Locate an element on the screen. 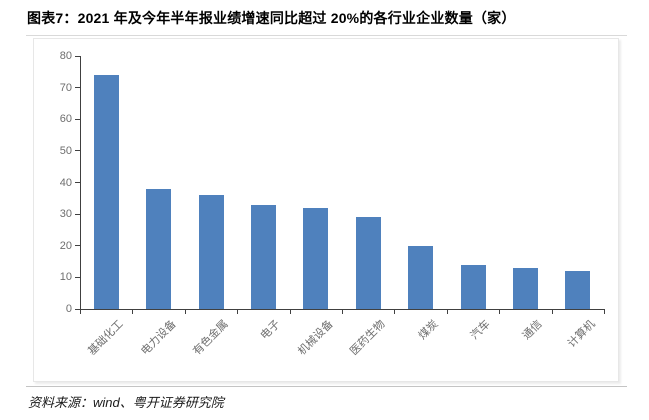 Image resolution: width=649 pixels, height=420 pixels. y-axis-line is located at coordinates (80, 182).